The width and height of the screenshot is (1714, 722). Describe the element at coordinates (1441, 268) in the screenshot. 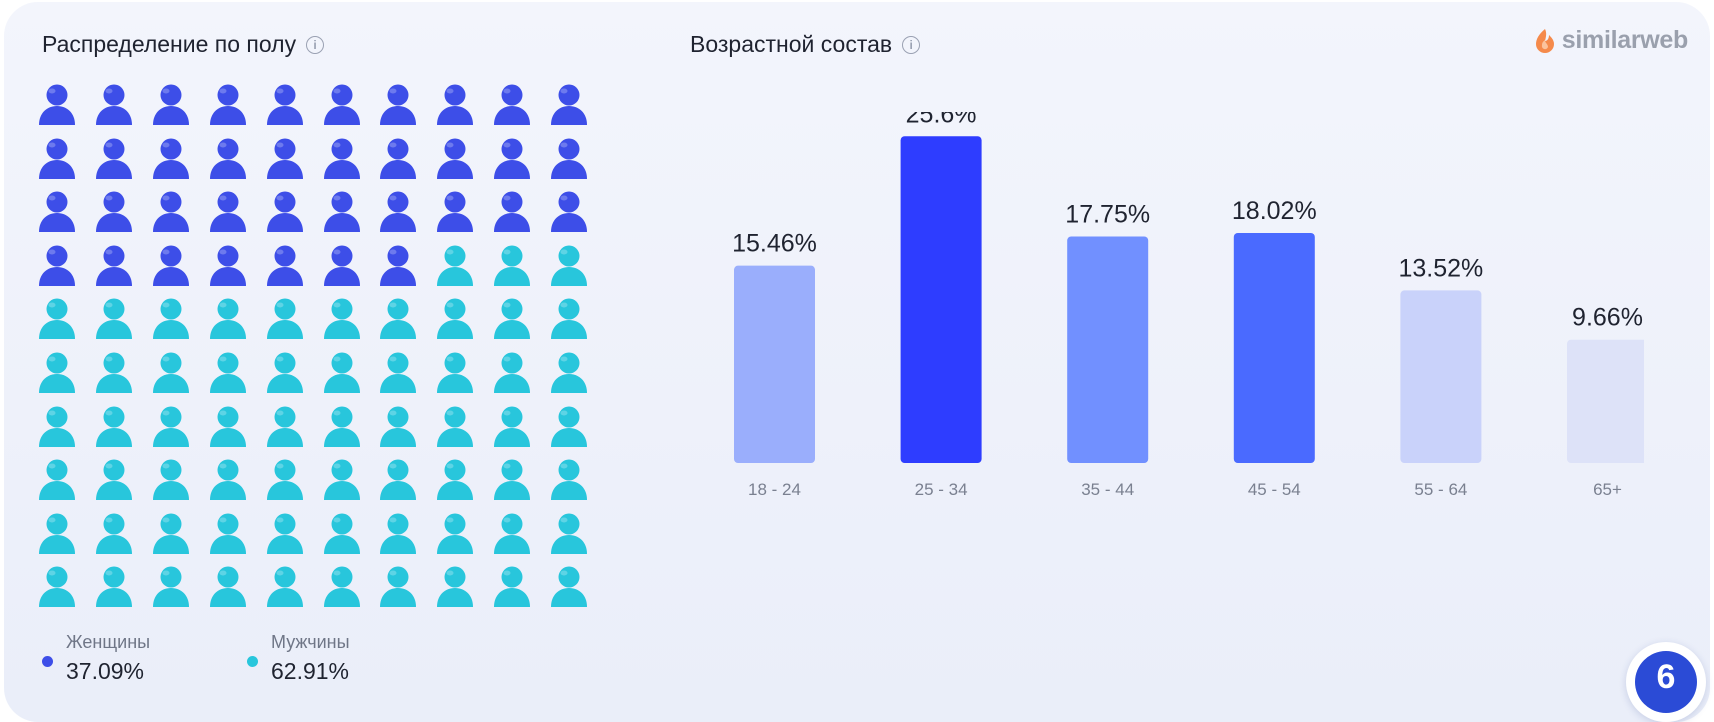

I see `age-bar-value-label: 13.52%` at that location.